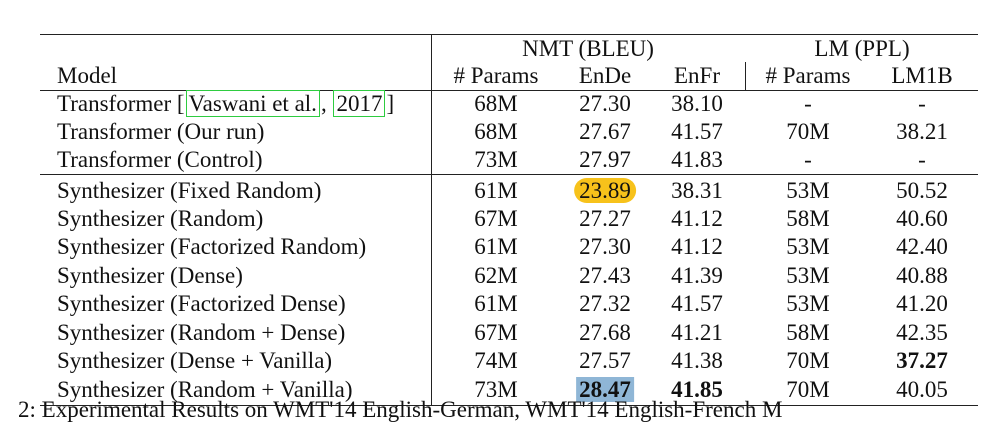  I want to click on table-cell-params: 62M, so click(496, 275).